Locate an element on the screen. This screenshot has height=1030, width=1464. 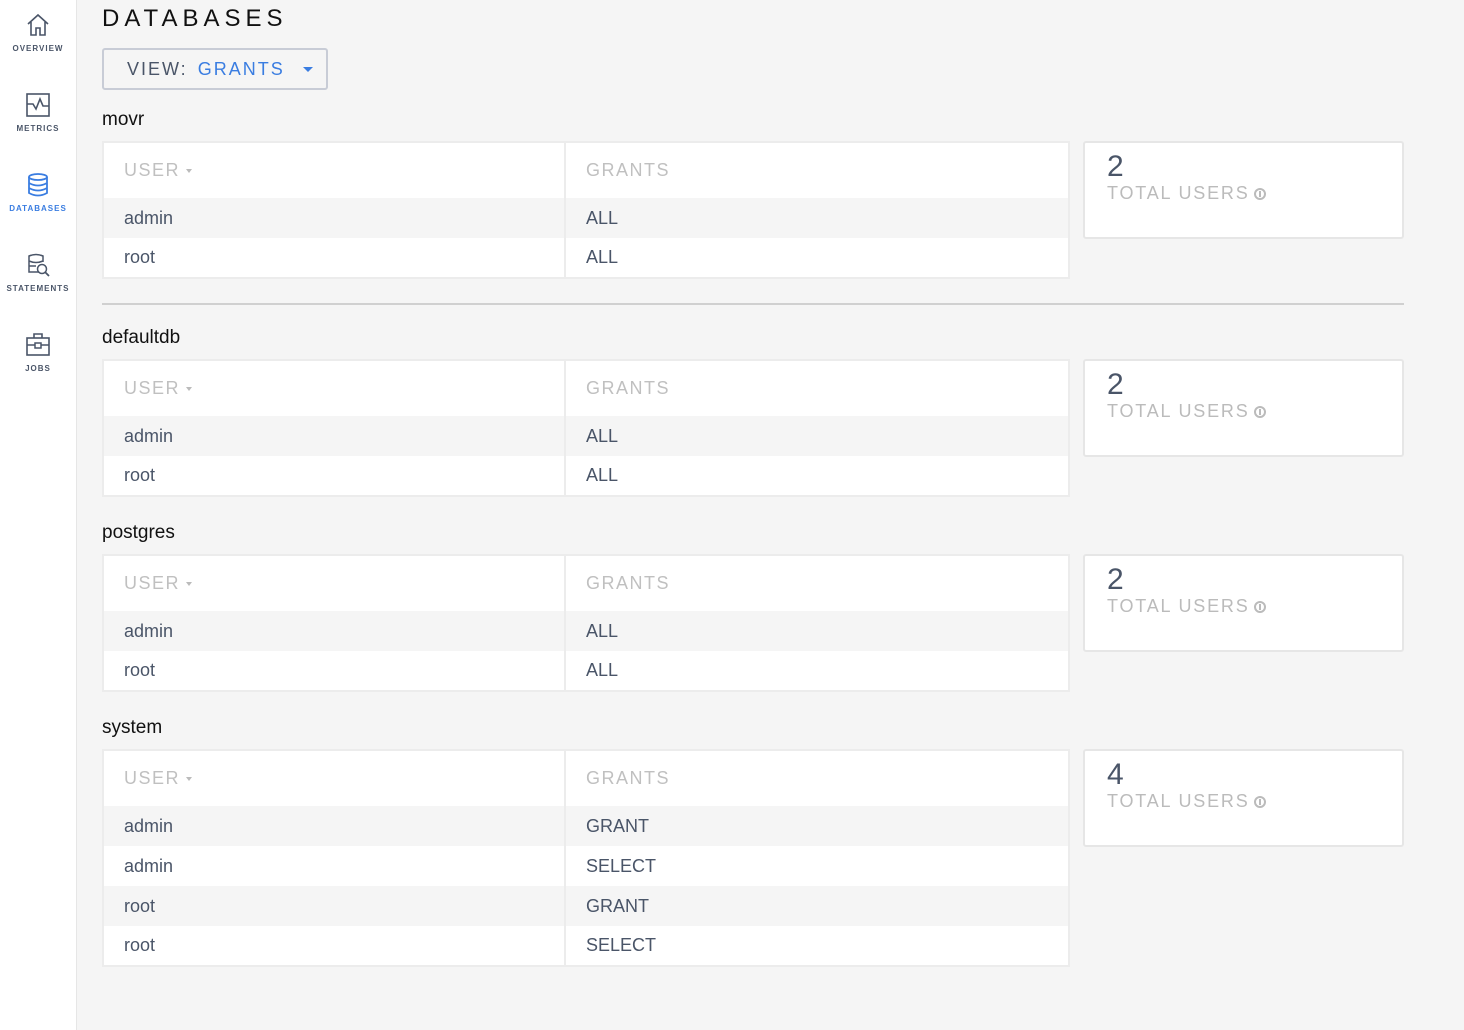
database-icon is located at coordinates (38, 185).